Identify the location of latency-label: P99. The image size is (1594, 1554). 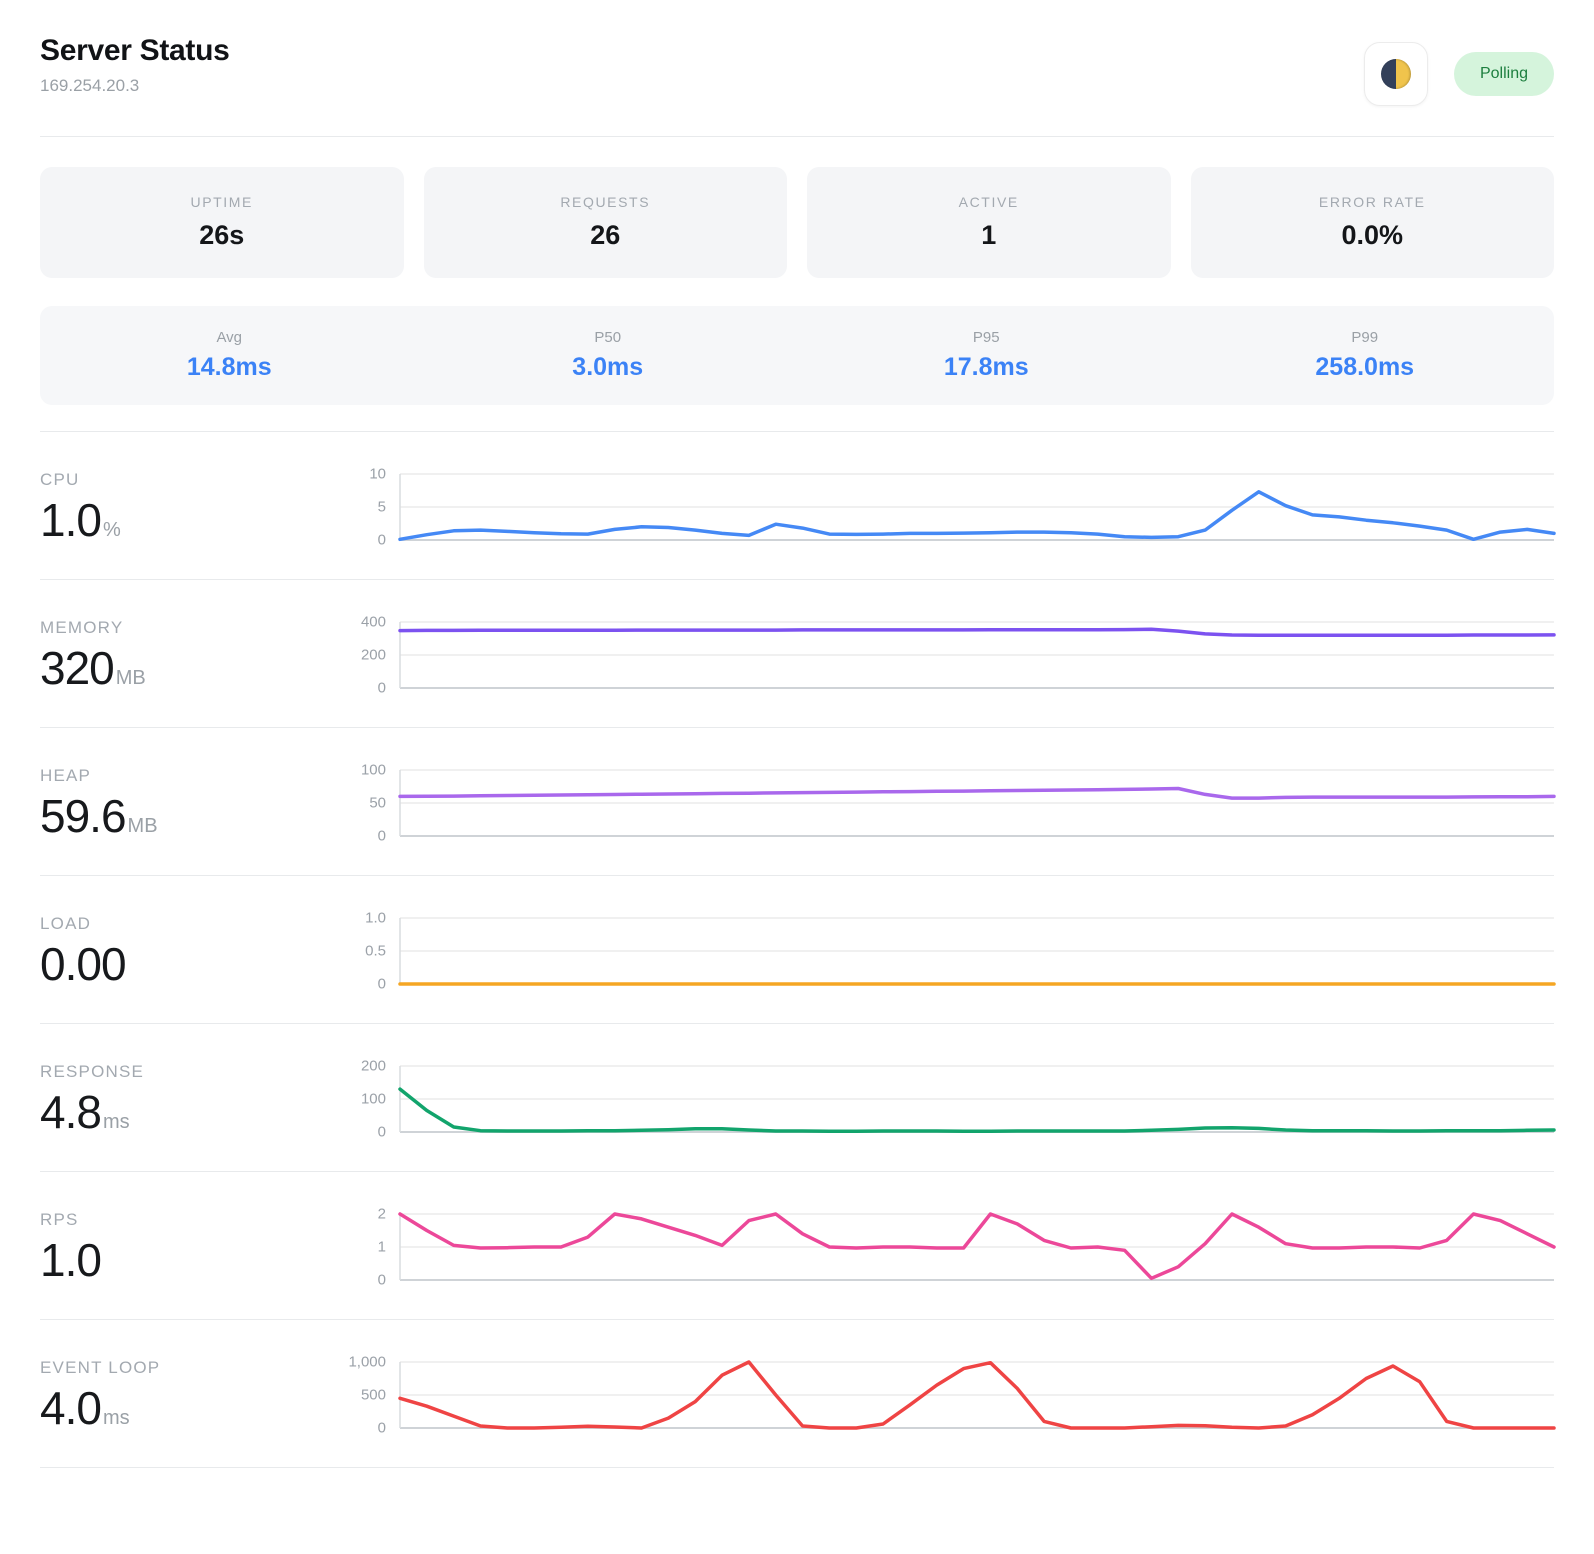
(1365, 337).